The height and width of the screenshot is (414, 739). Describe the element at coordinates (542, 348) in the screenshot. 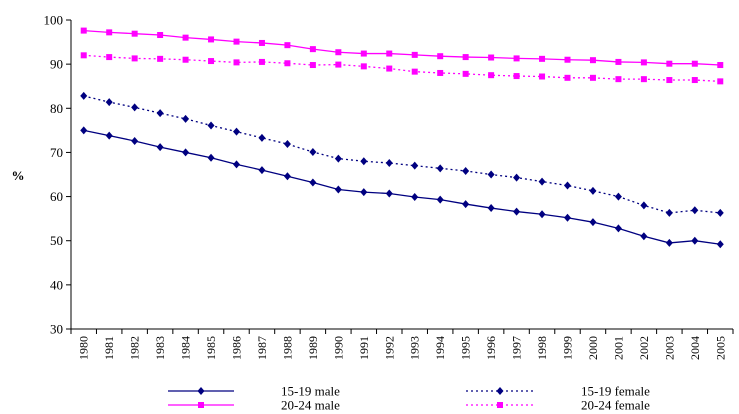

I see `x-tick-label: 1998` at that location.